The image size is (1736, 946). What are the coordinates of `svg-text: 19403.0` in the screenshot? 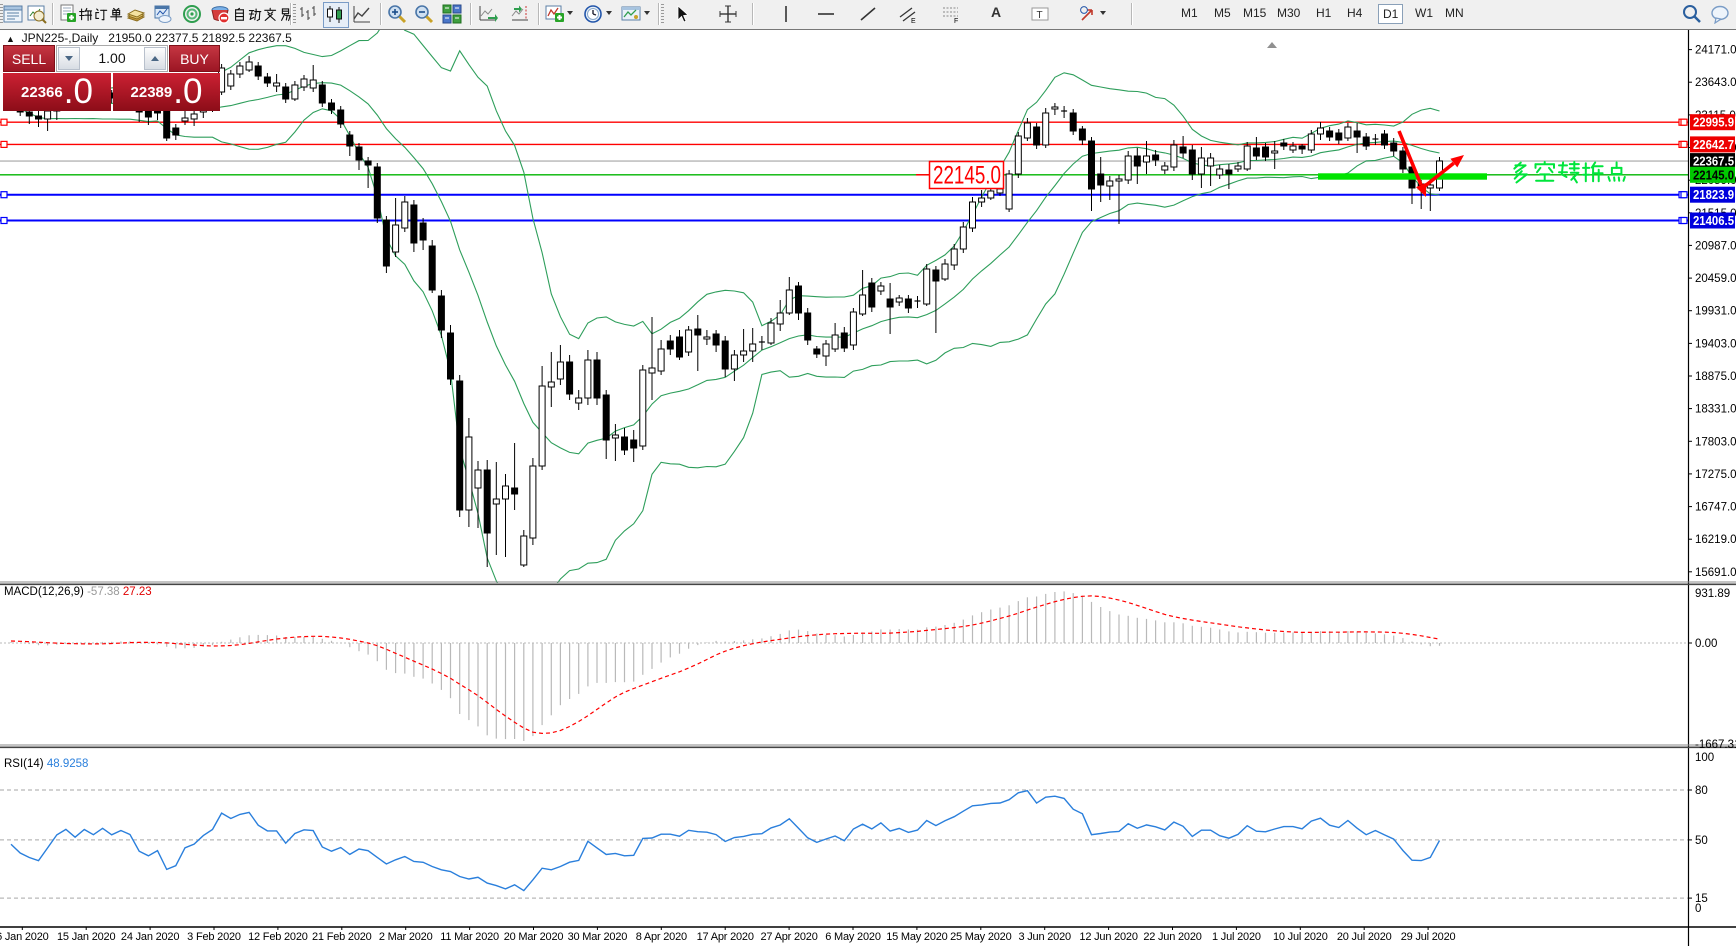 It's located at (1715, 344).